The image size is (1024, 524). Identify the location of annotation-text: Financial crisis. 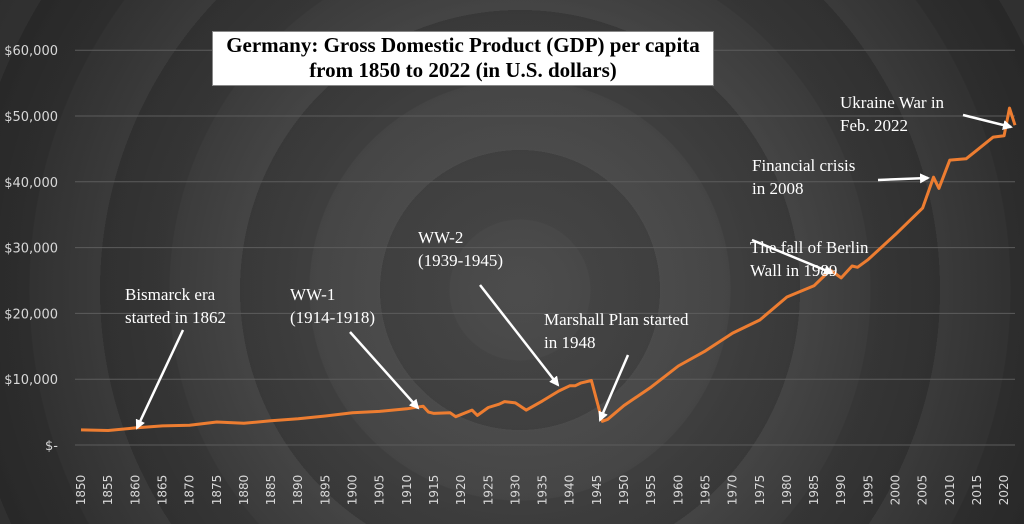
(803, 165).